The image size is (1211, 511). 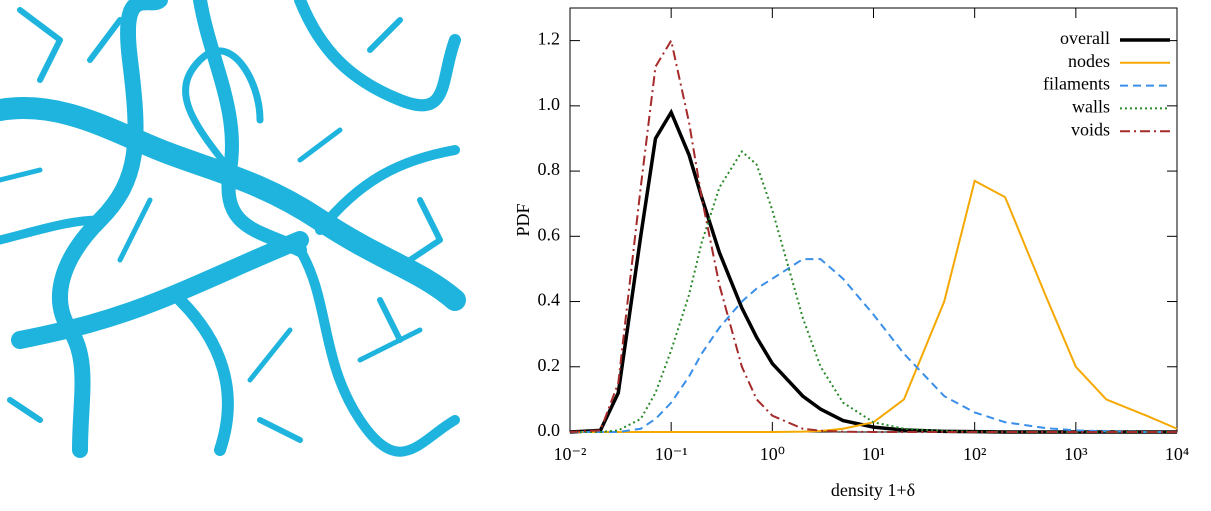 What do you see at coordinates (549, 39) in the screenshot?
I see `y-tick-label: 1.2` at bounding box center [549, 39].